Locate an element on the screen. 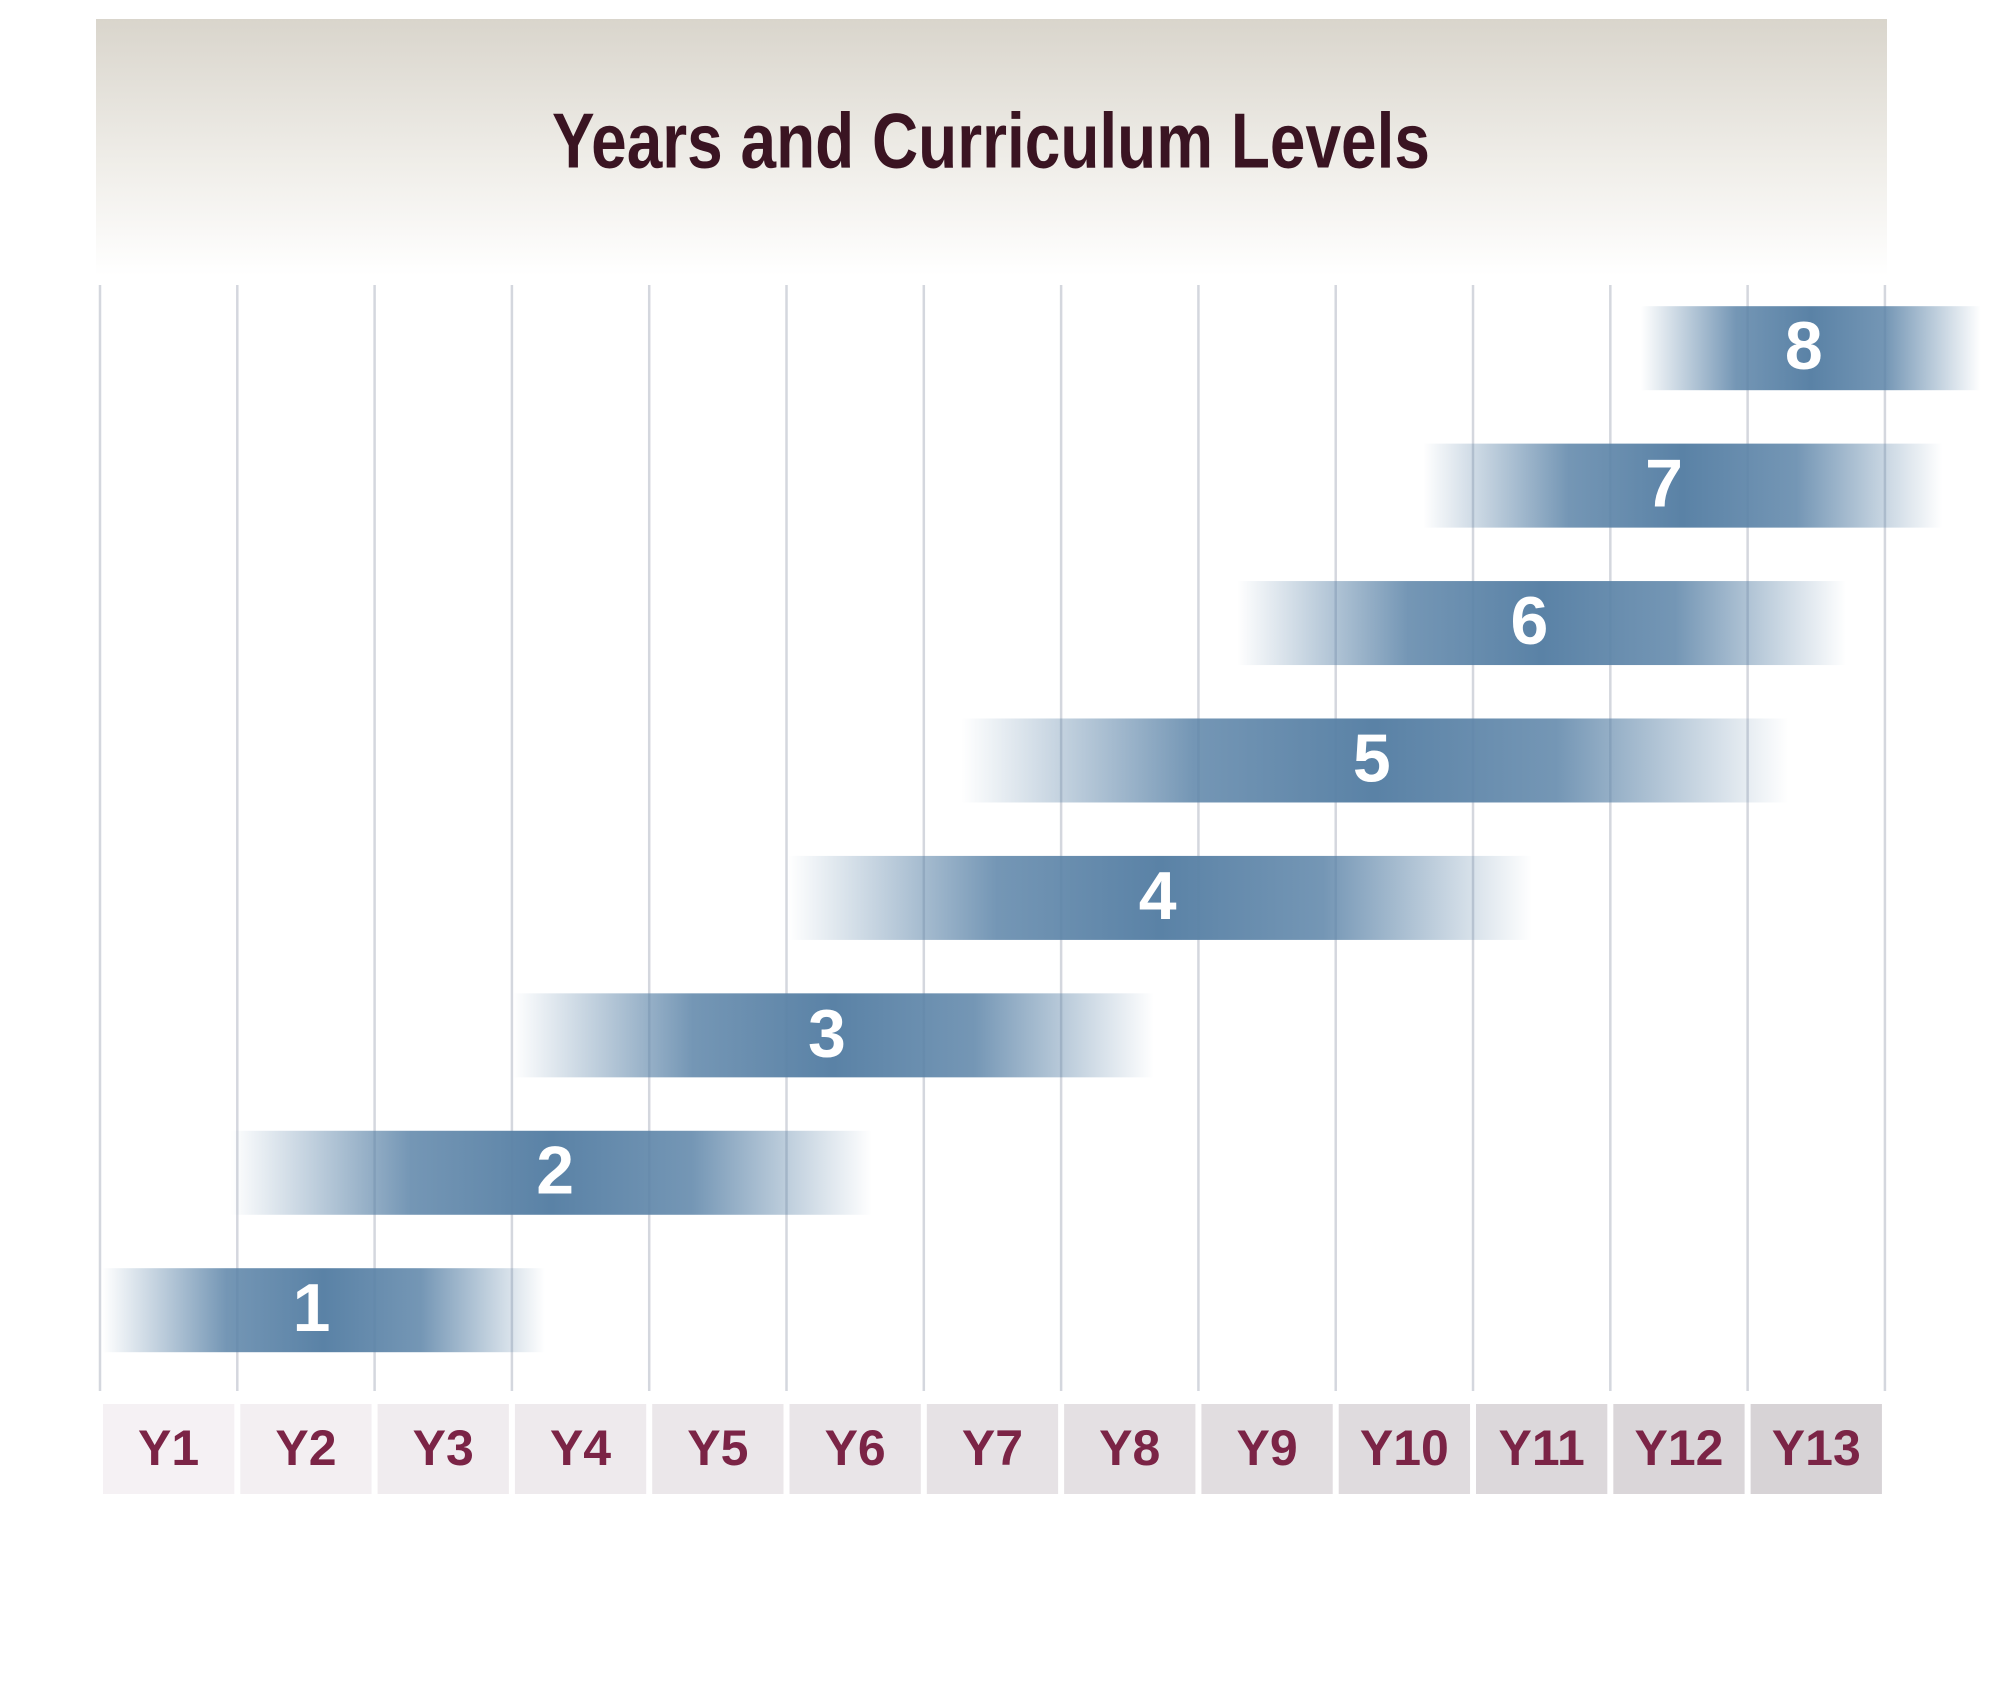 This screenshot has width=2000, height=1705. year-label: Y13 is located at coordinates (1816, 1448).